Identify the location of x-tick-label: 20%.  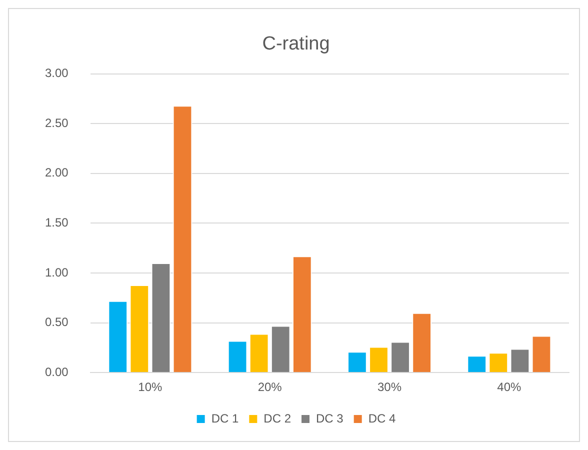
(270, 387).